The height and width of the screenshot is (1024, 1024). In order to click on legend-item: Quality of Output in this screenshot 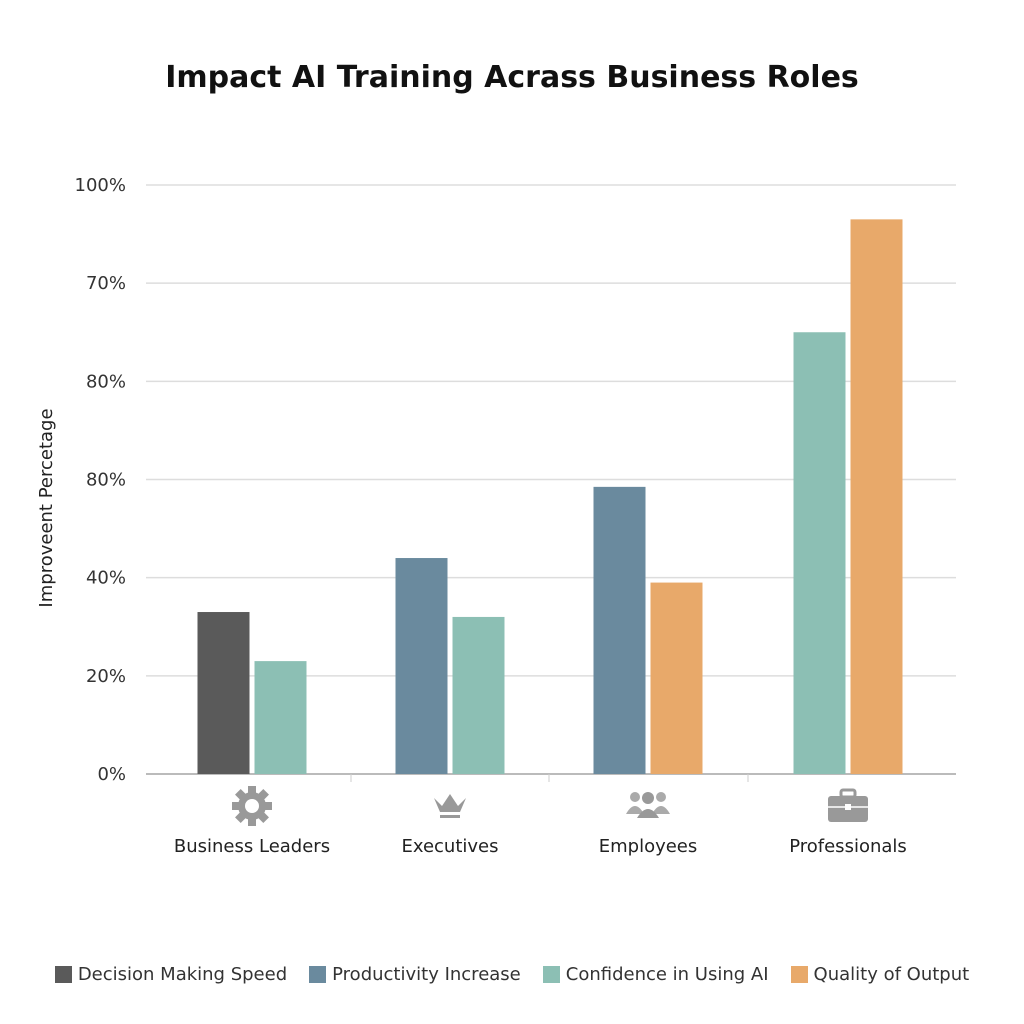, I will do `click(880, 974)`.